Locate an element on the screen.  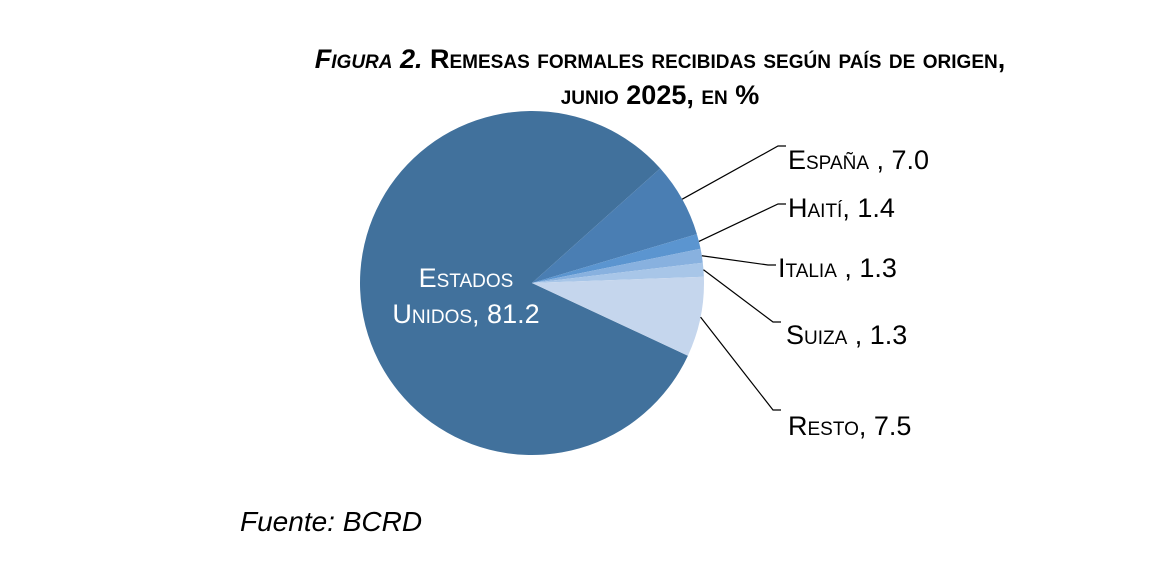
pie-slice-suiza is located at coordinates (618, 272).